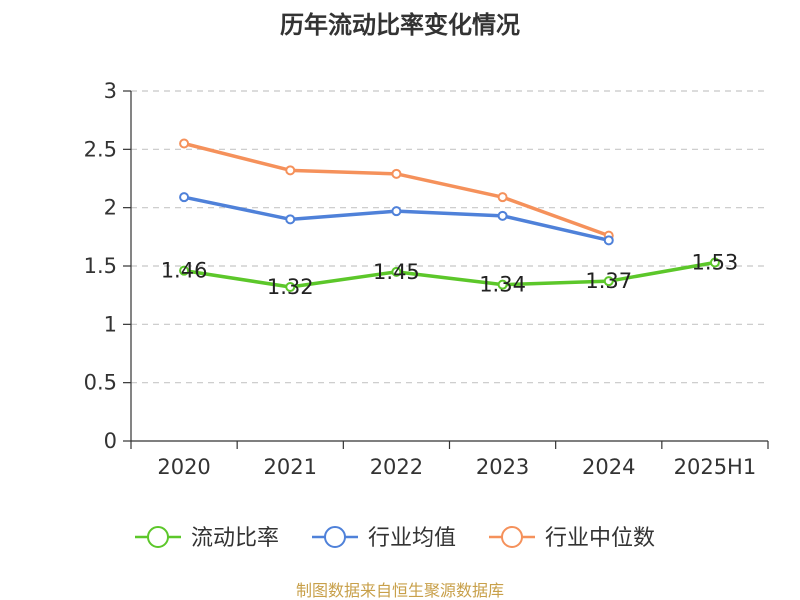 This screenshot has width=800, height=600. I want to click on legend-item: 行业中位数, so click(572, 538).